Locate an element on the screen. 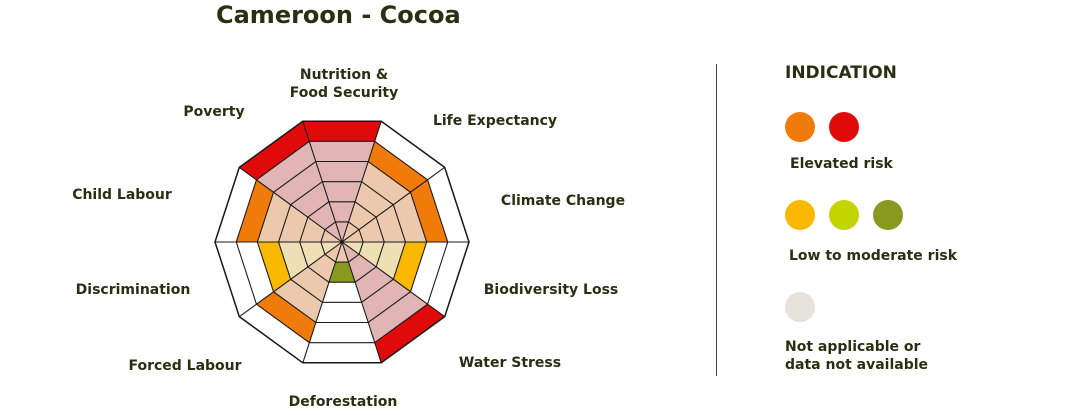 Image resolution: width=1081 pixels, height=415 pixels. divider is located at coordinates (716, 220).